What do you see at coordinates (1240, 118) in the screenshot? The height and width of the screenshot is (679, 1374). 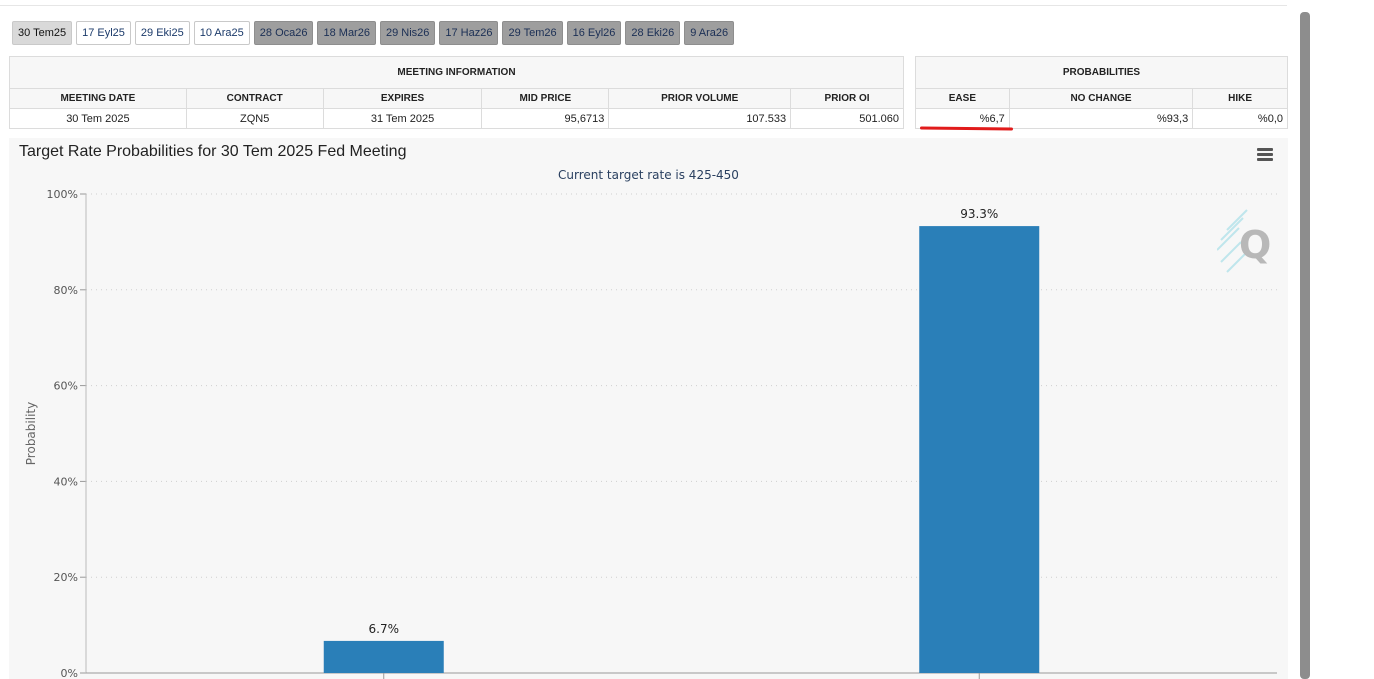 I see `cell-hike: %0,0` at bounding box center [1240, 118].